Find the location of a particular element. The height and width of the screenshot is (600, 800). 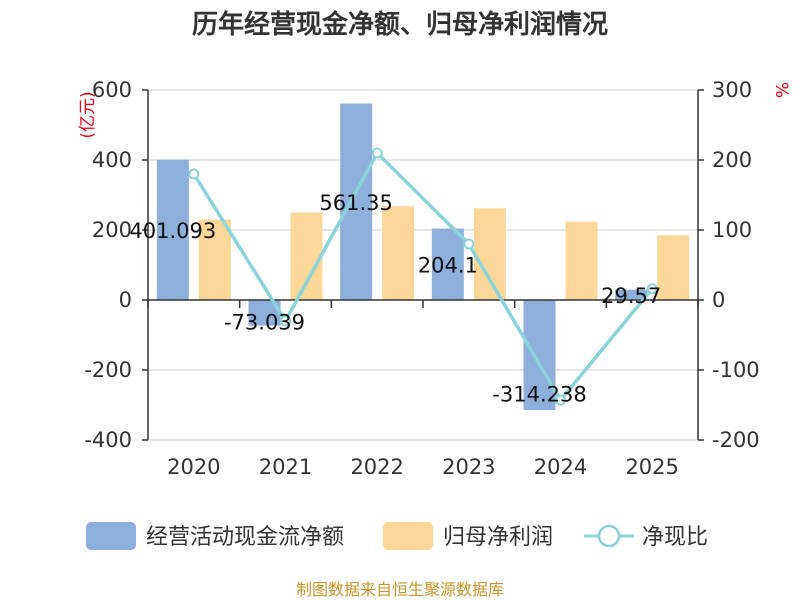

cash-flow-data-label: -73.039 is located at coordinates (264, 323).